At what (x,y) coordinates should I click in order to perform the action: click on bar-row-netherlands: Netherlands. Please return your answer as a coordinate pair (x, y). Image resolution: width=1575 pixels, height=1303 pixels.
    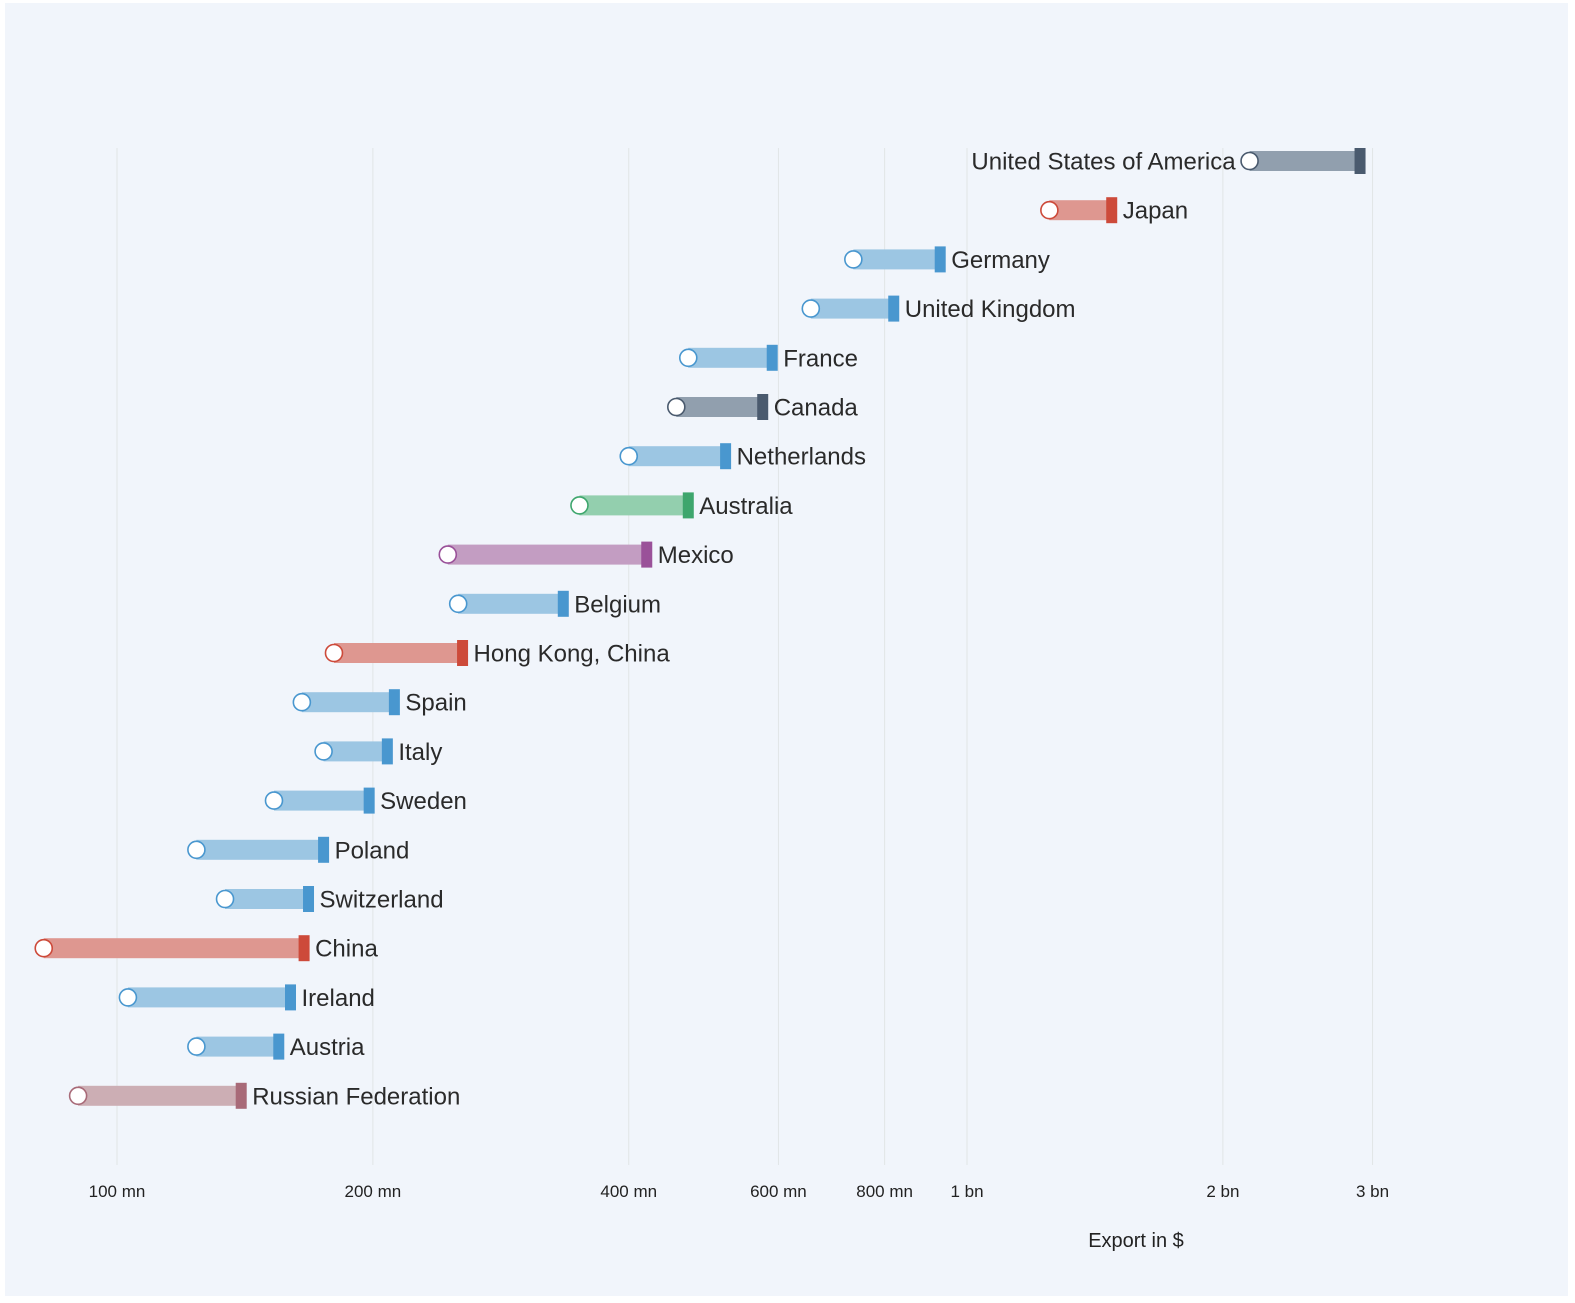
    Looking at the image, I should click on (742, 457).